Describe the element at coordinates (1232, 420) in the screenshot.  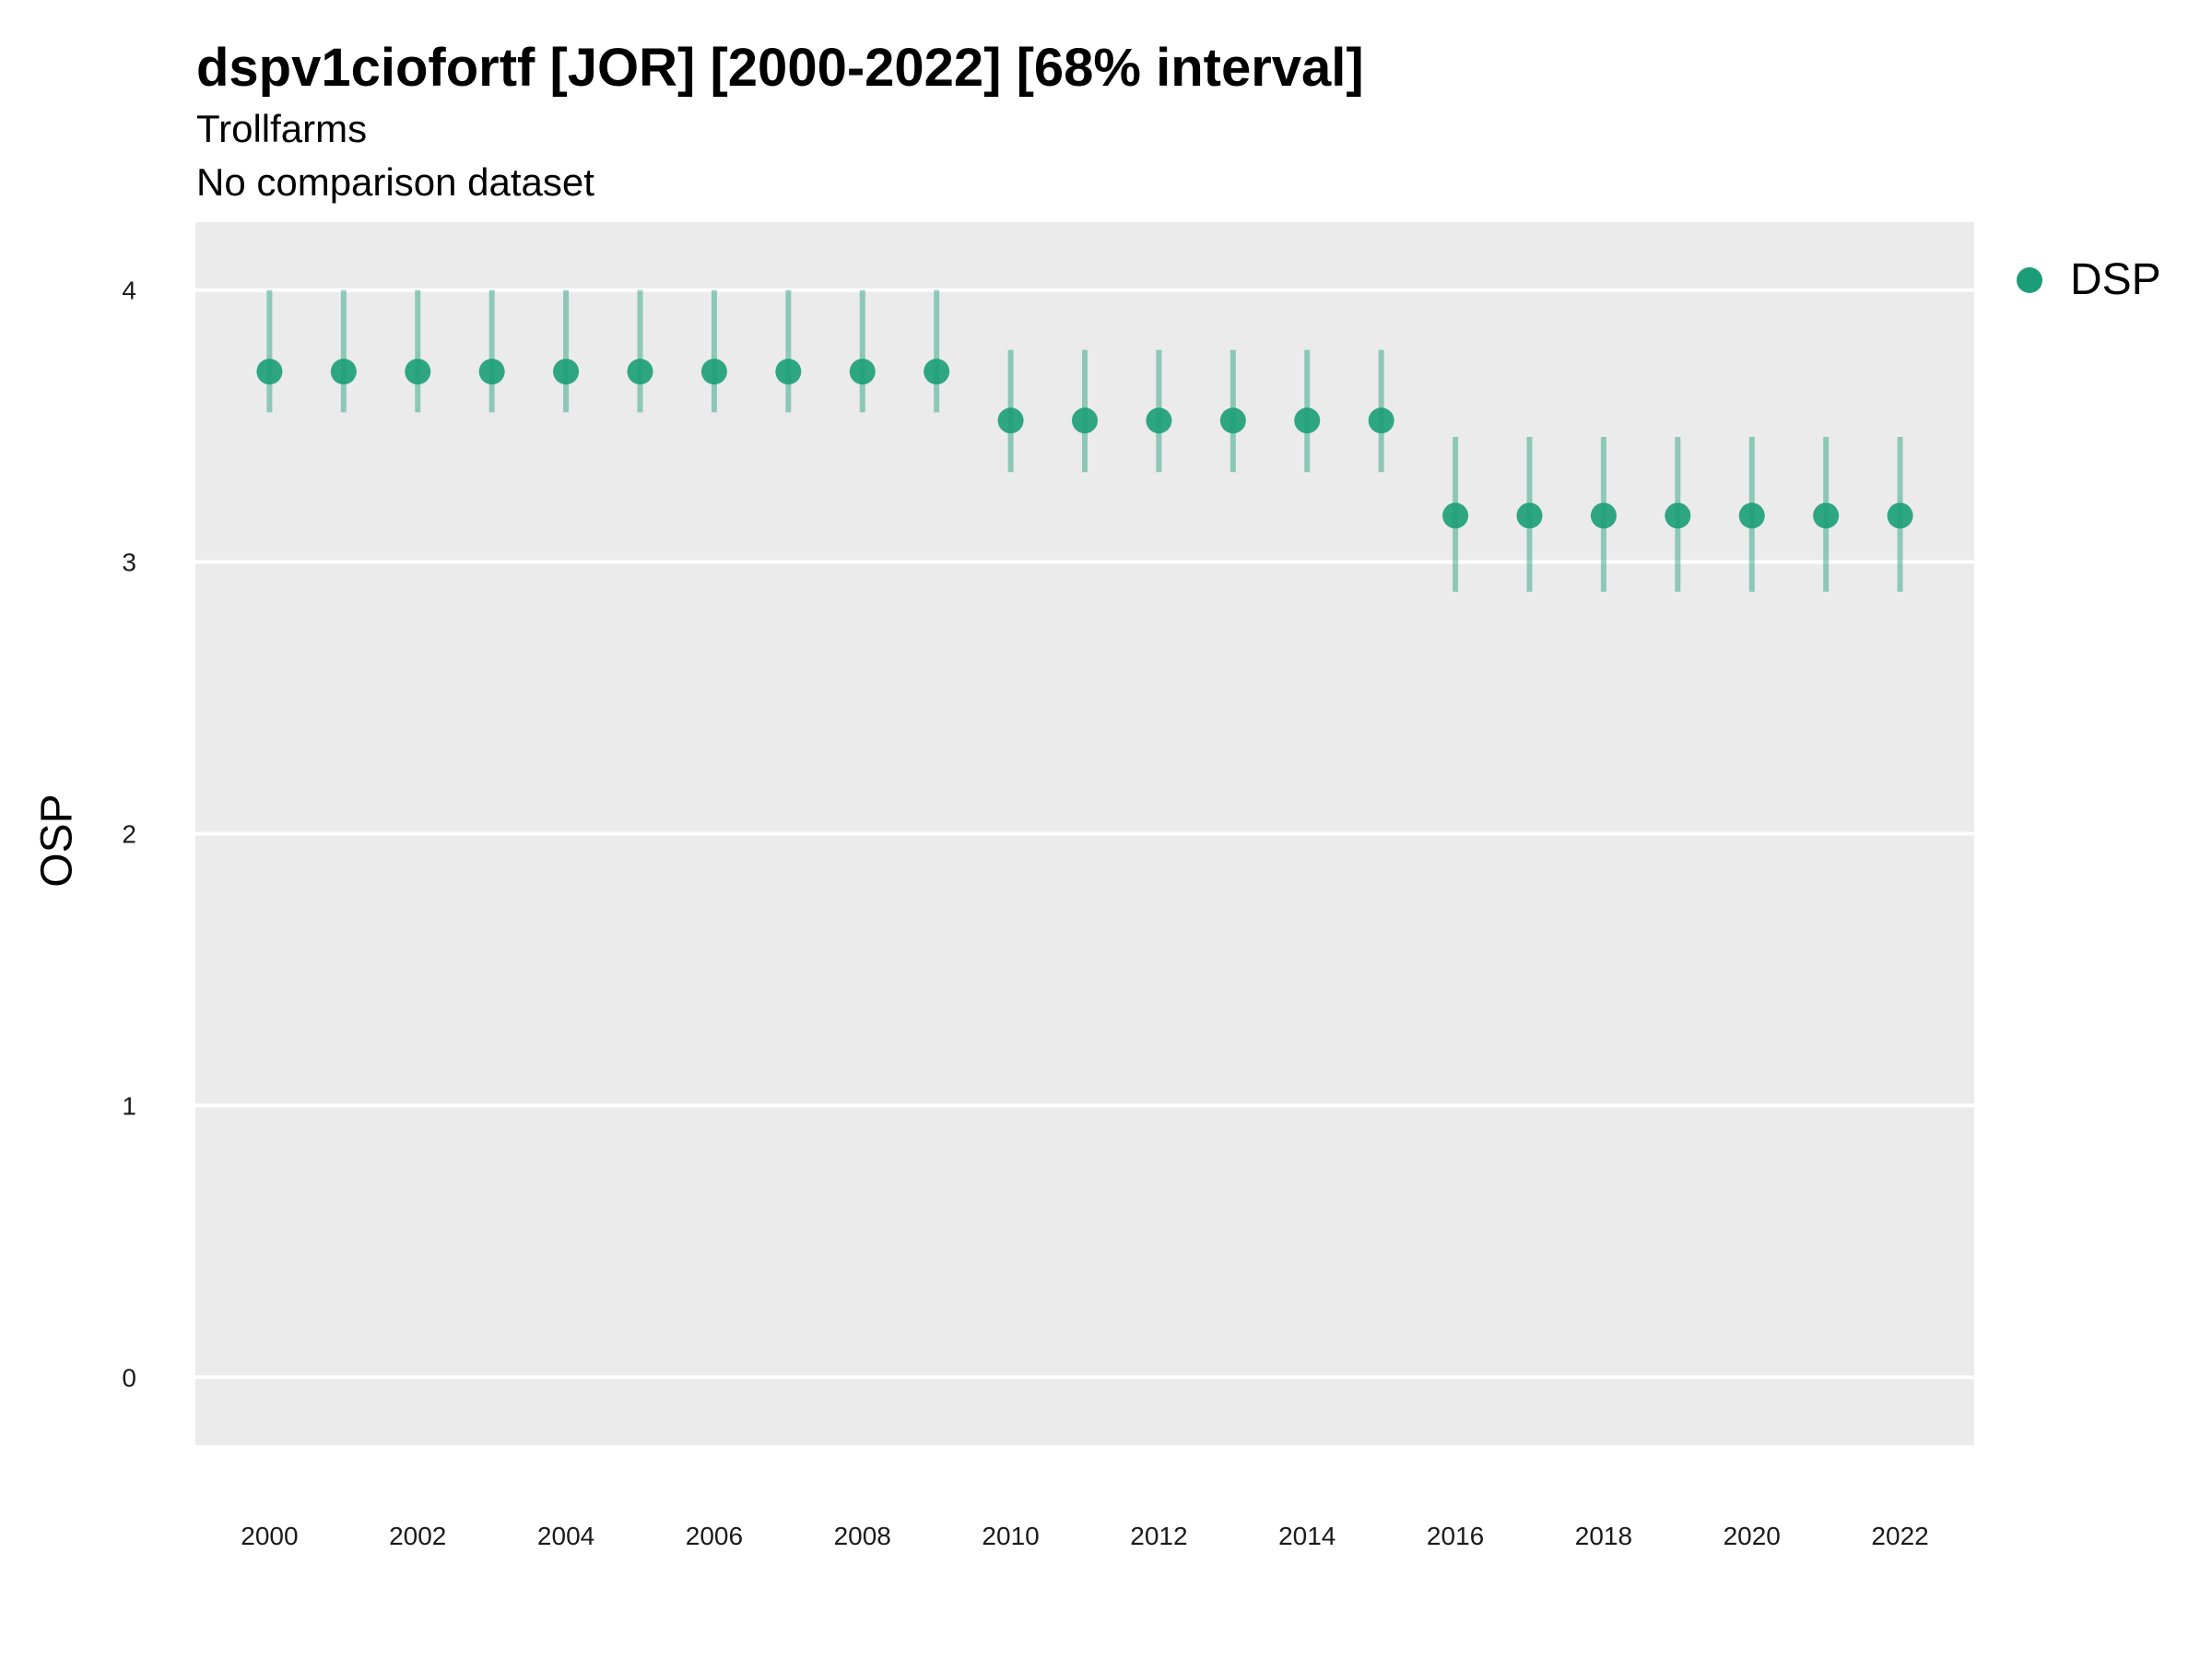
I see `data-point-2013` at that location.